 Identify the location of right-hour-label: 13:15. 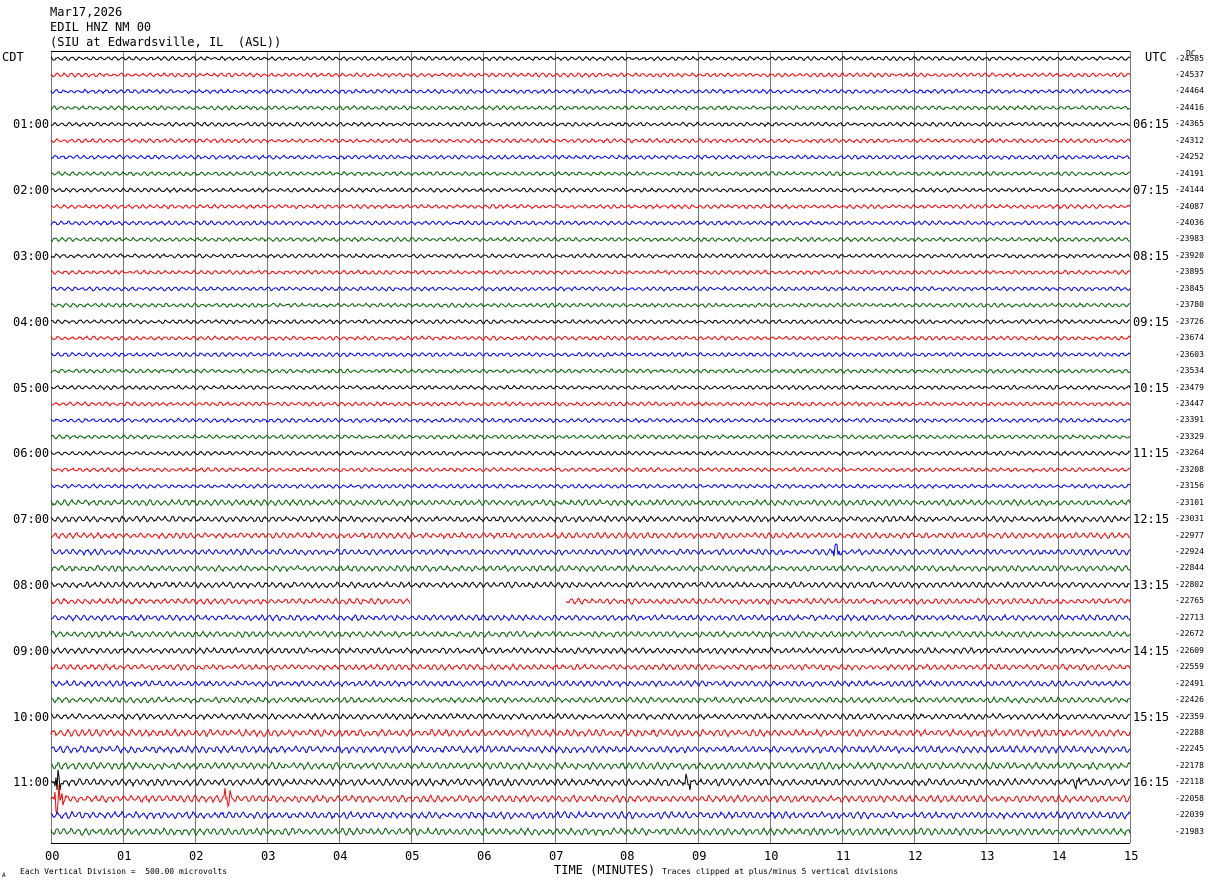
(1151, 585).